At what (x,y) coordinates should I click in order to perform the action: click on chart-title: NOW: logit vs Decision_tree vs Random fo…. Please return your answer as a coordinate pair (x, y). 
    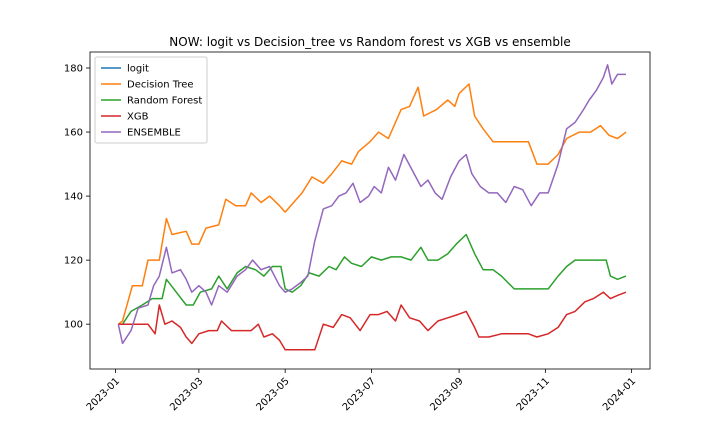
    Looking at the image, I should click on (369, 42).